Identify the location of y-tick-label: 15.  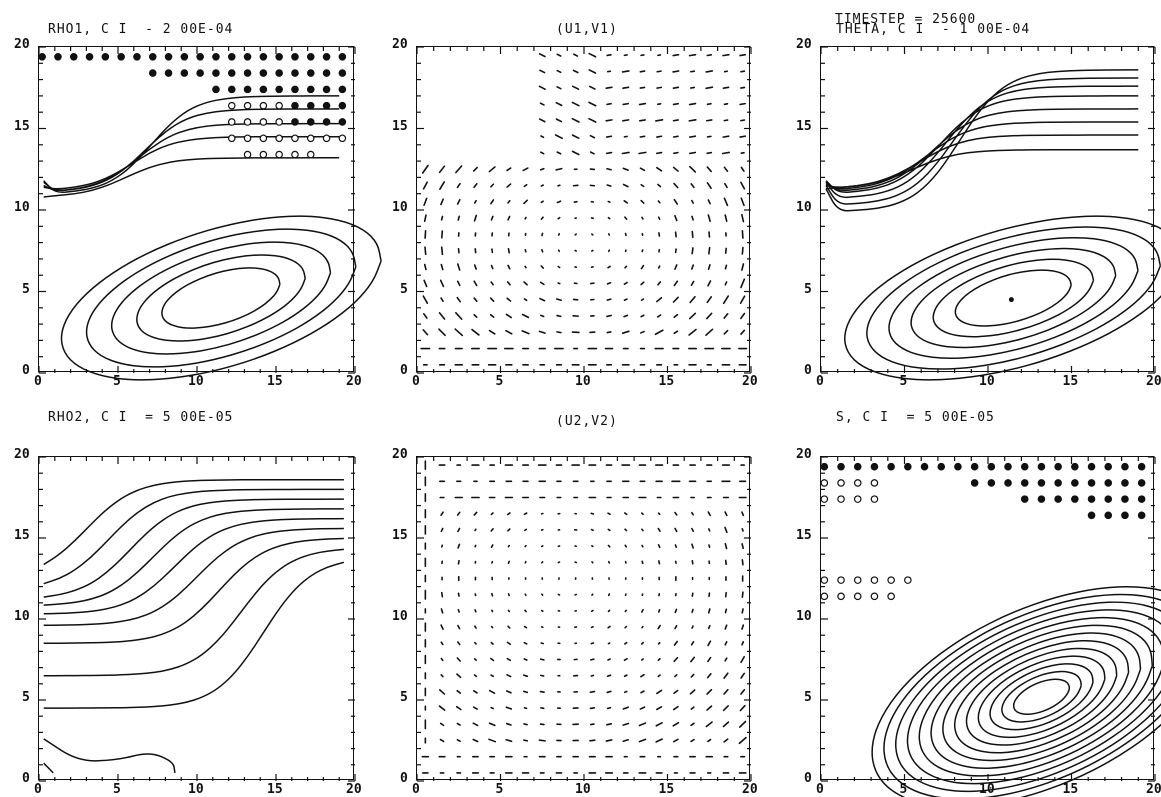
(400, 535).